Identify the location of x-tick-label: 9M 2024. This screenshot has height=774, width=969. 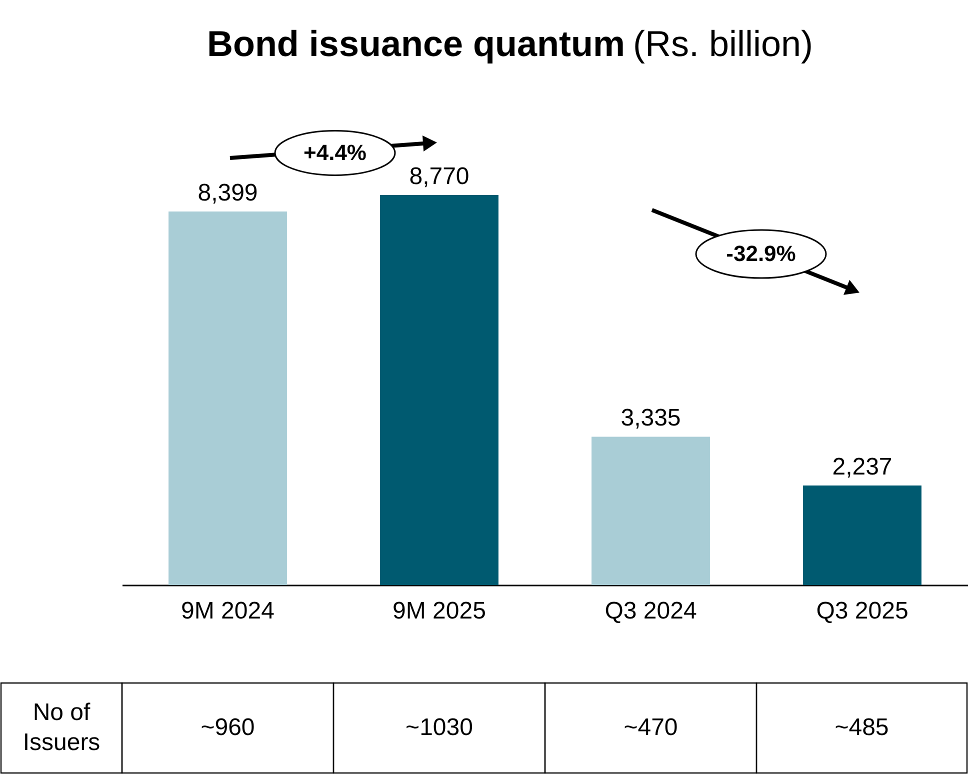
(227, 611).